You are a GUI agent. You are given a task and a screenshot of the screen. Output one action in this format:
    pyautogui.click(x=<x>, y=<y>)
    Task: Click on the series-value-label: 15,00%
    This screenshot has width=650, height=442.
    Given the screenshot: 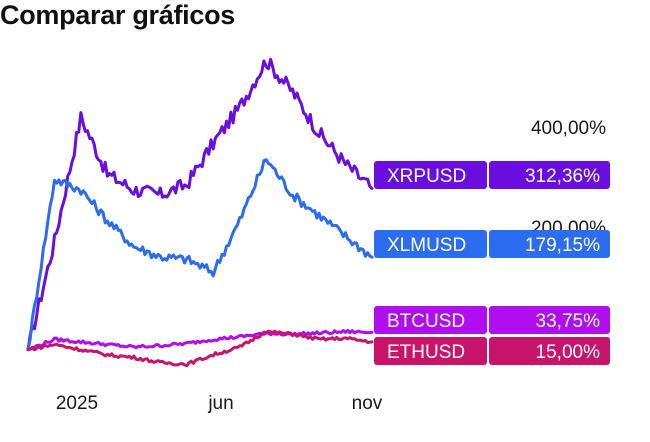 What is the action you would take?
    pyautogui.click(x=568, y=352)
    